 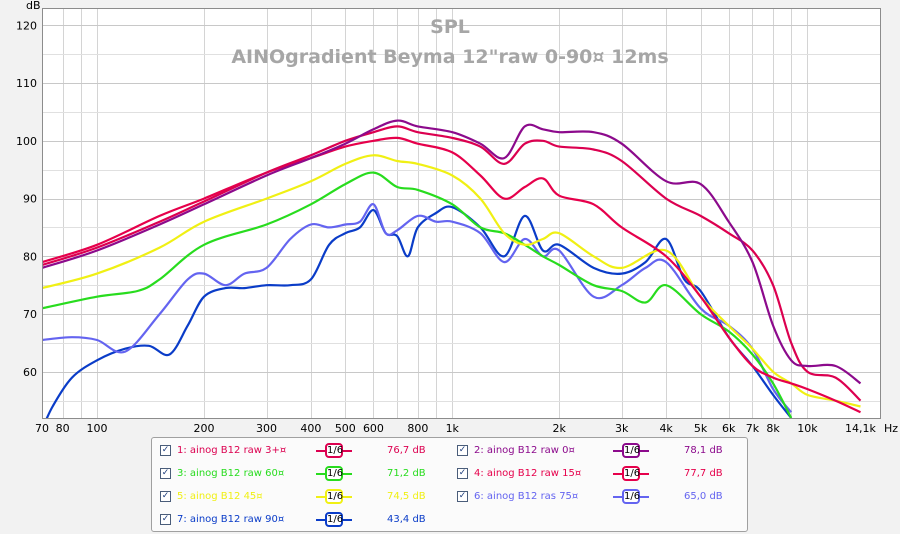 What do you see at coordinates (602, 451) in the screenshot?
I see `legend-item-2: ✓ 2: ainog B12 raw 0¤ 1/6 78,1 dB` at bounding box center [602, 451].